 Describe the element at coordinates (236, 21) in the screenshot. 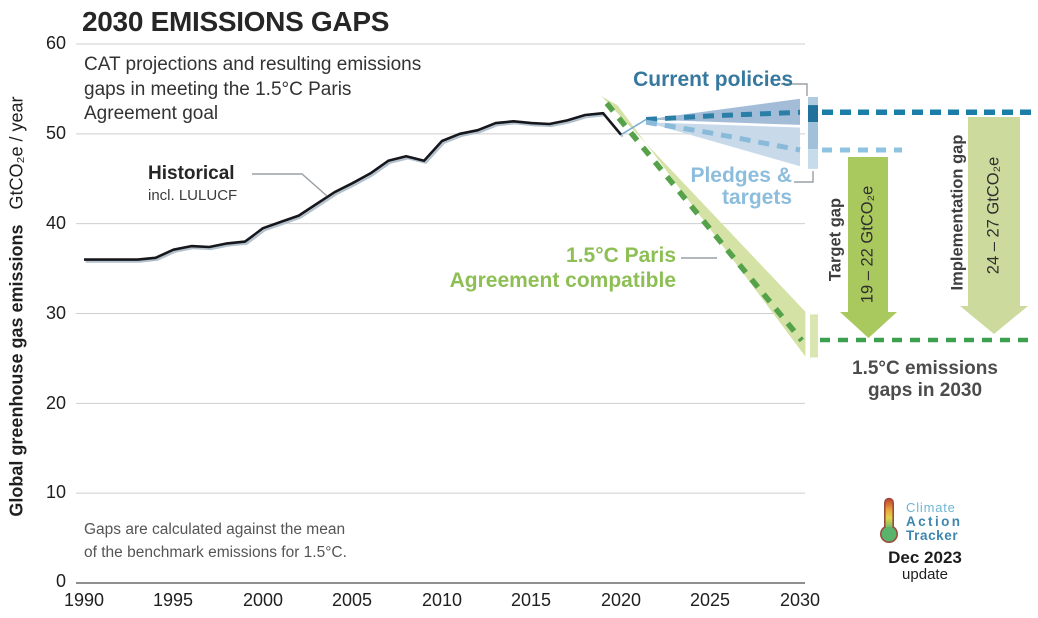

I see `page-title: 2030 EMISSIONS GAPS` at that location.